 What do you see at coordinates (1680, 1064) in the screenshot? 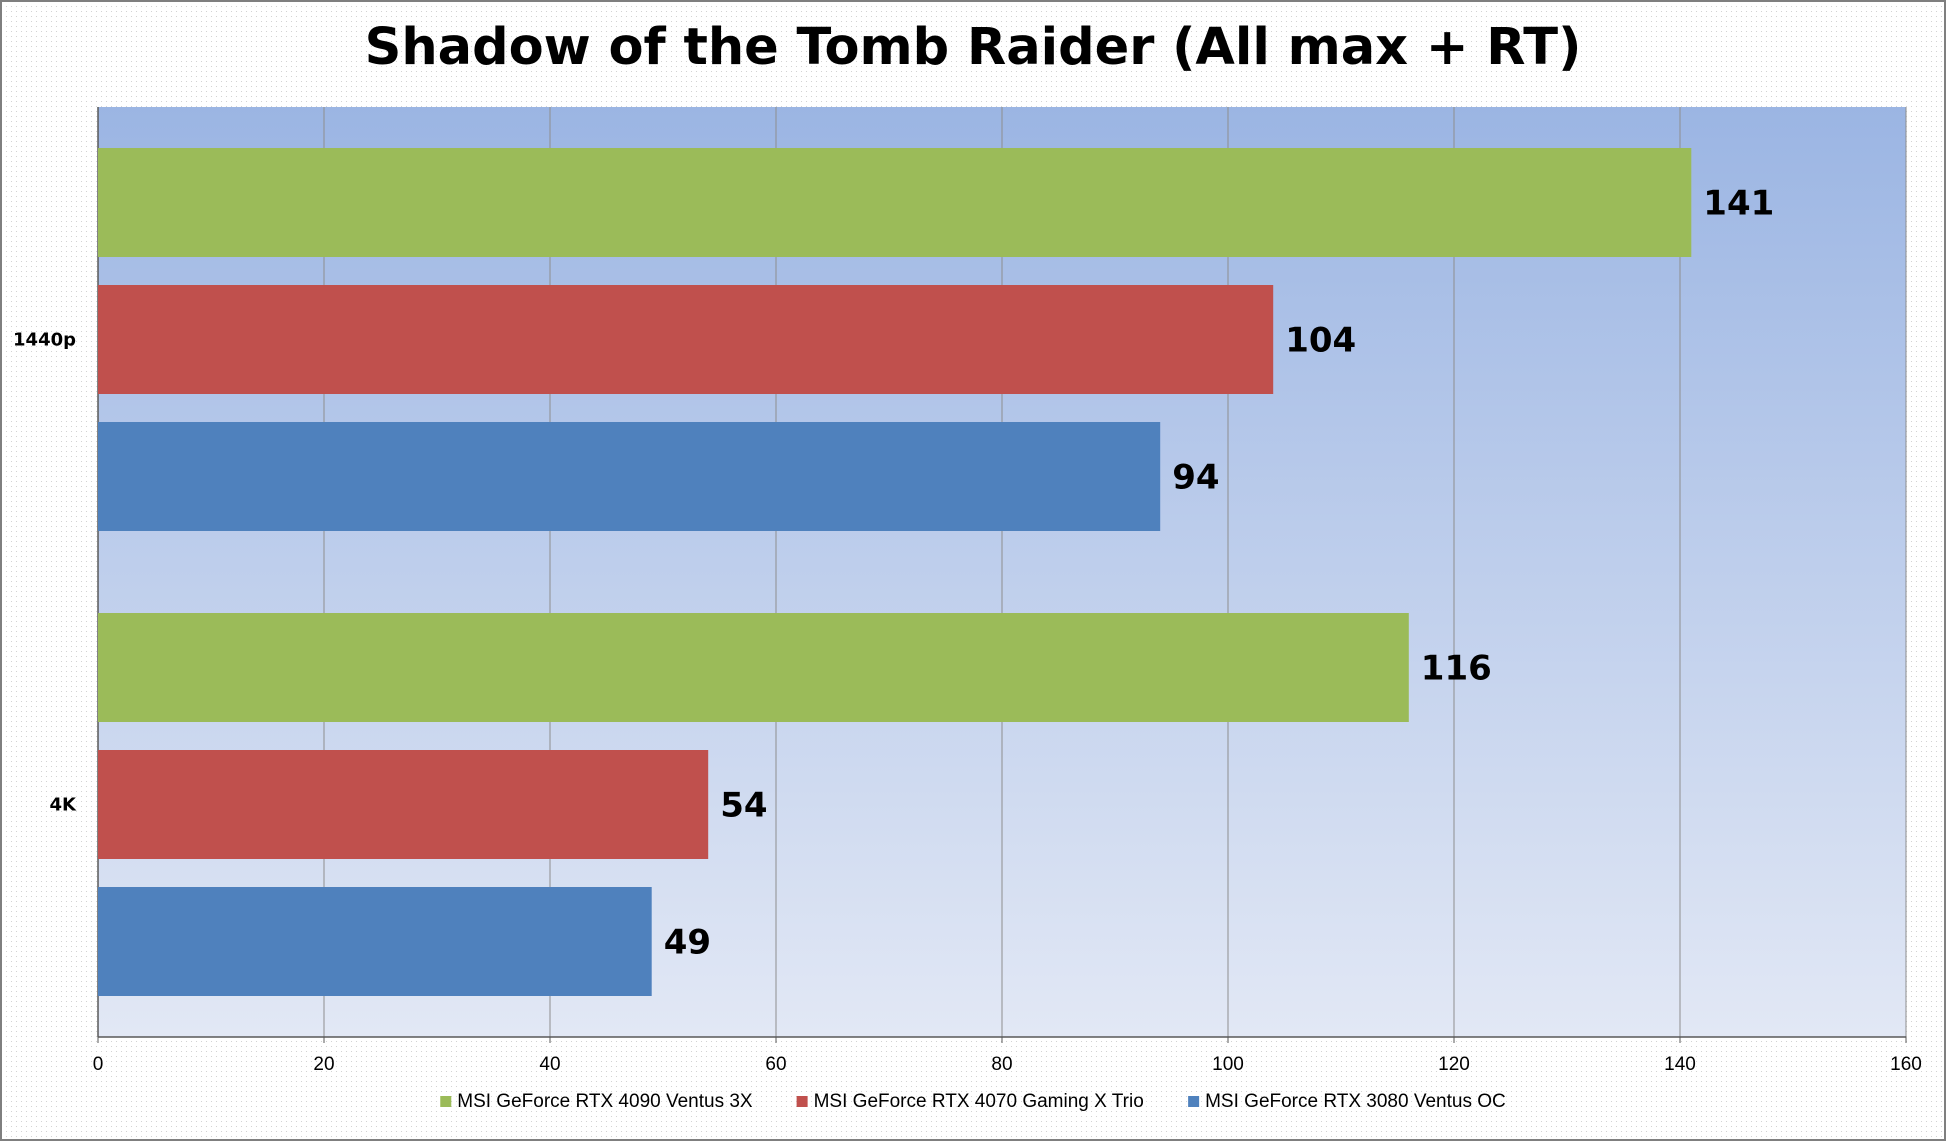
I see `x-tick-label: 140` at bounding box center [1680, 1064].